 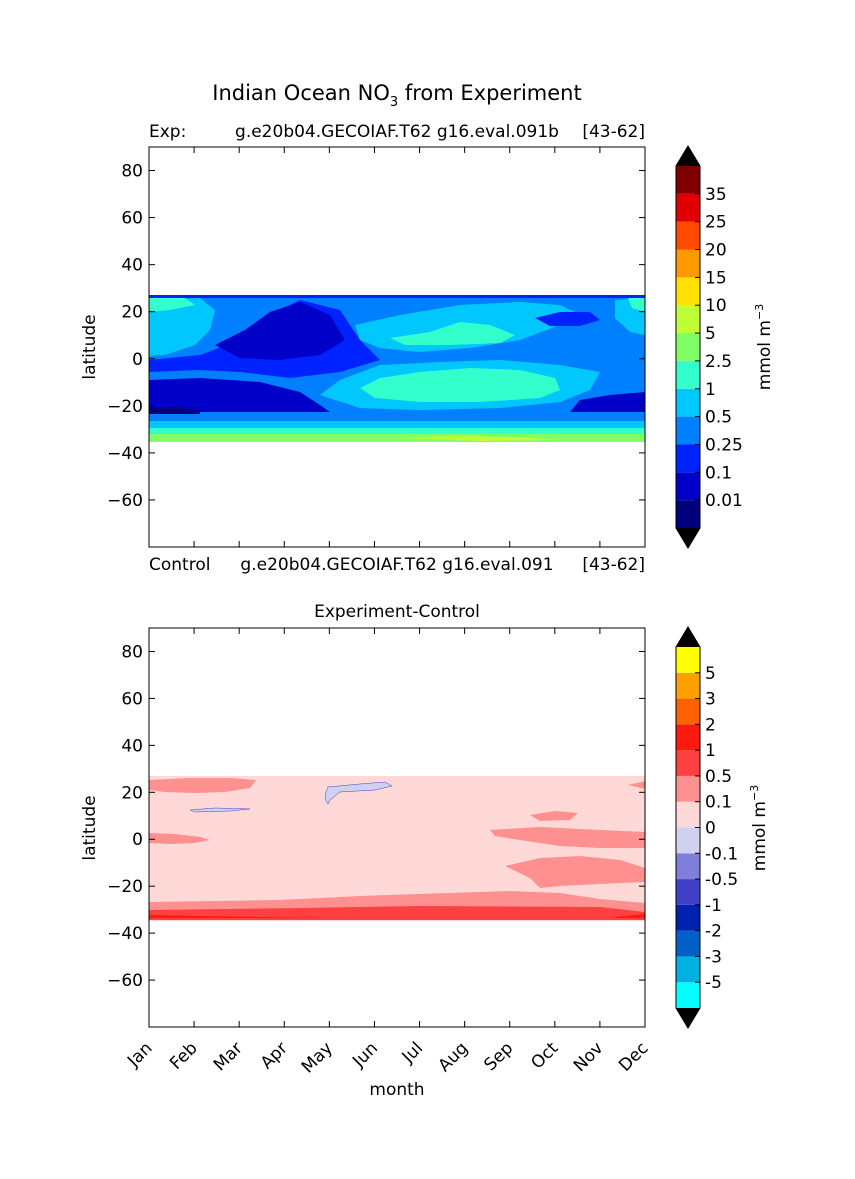 What do you see at coordinates (716, 223) in the screenshot?
I see `top-colorbar-tick-label: 25` at bounding box center [716, 223].